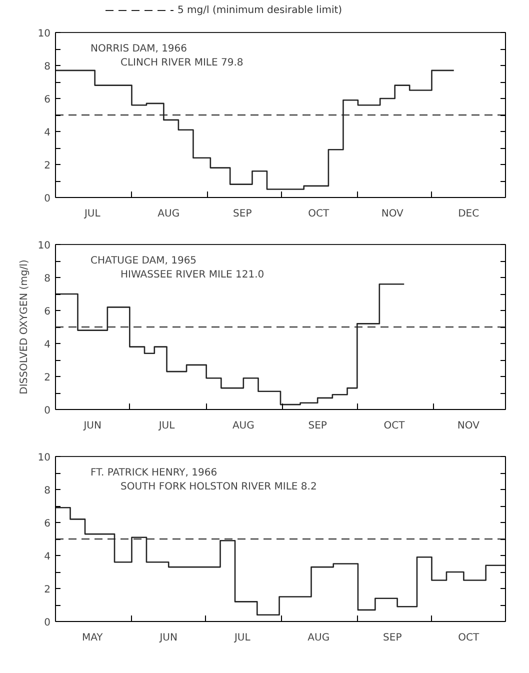 This screenshot has width=529, height=673. I want to click on y-axis-title: DISSOLVED OXYGEN (mg/l), so click(24, 327).